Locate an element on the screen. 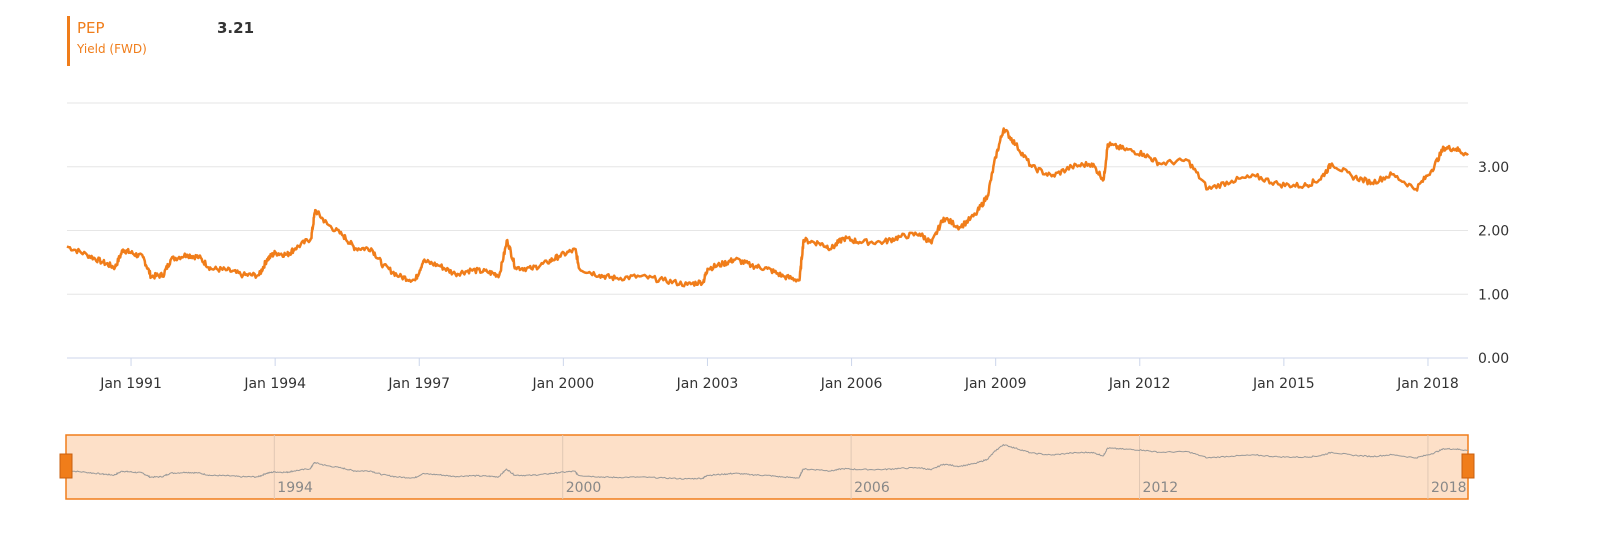  x-tick-label: Jan 2018 is located at coordinates (1427, 384).